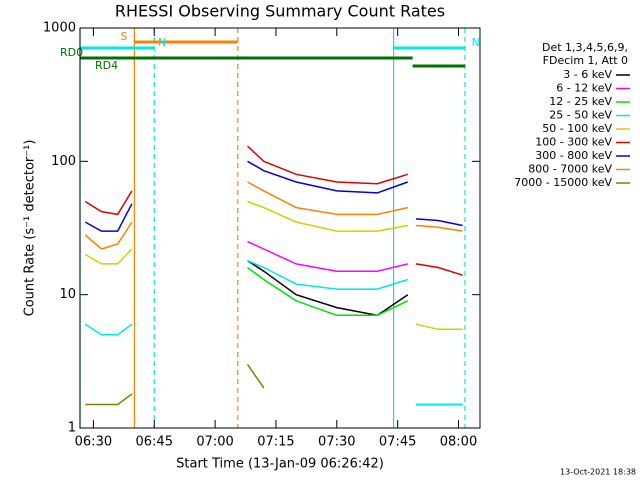  I want to click on y-tick-label: 10, so click(67, 294).